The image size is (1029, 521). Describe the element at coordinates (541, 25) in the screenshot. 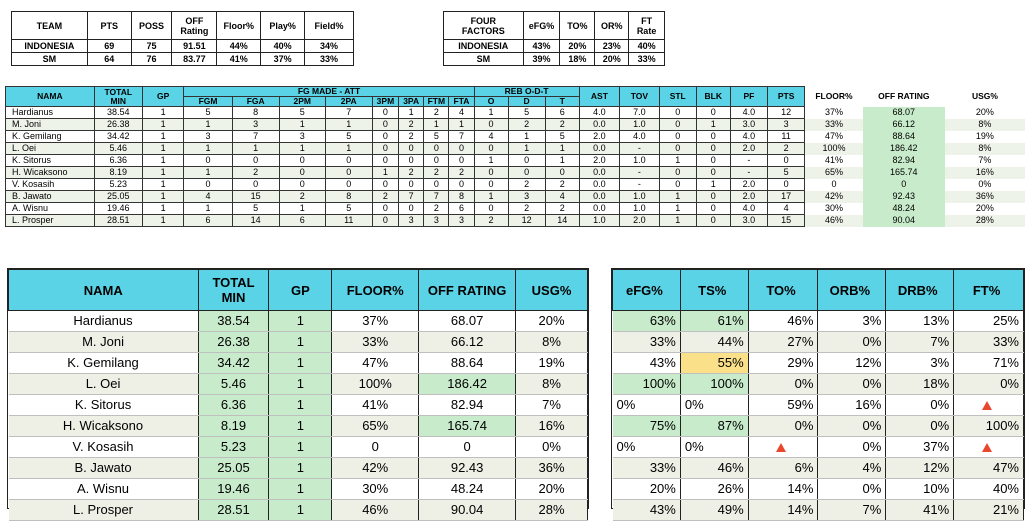

I see `header-efg: eFG%` at that location.